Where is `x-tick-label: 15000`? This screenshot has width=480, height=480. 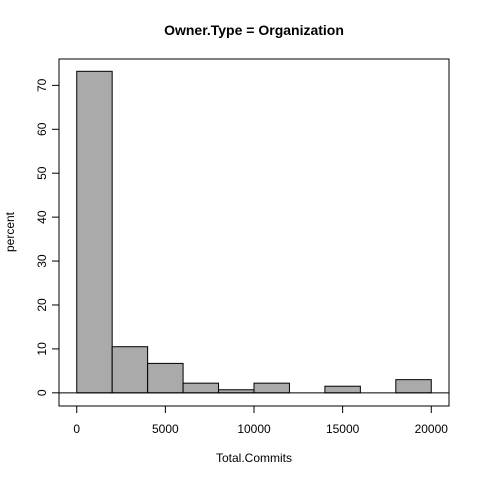 x-tick-label: 15000 is located at coordinates (343, 429).